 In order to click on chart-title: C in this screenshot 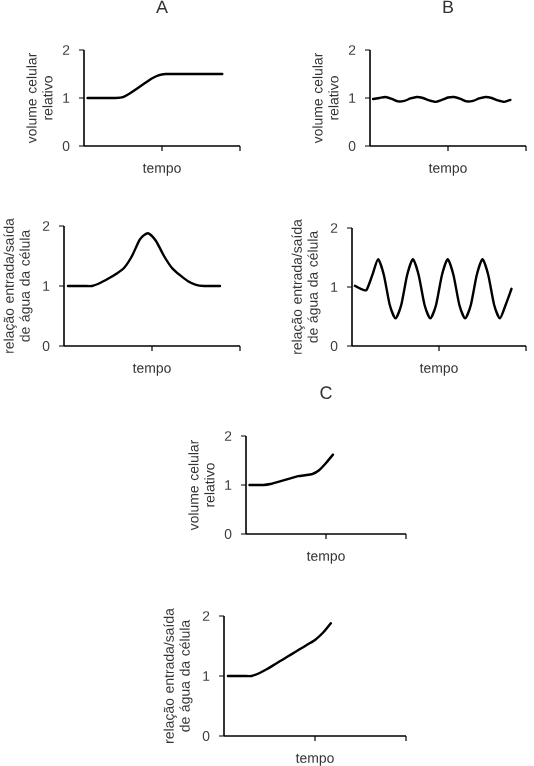, I will do `click(326, 393)`.